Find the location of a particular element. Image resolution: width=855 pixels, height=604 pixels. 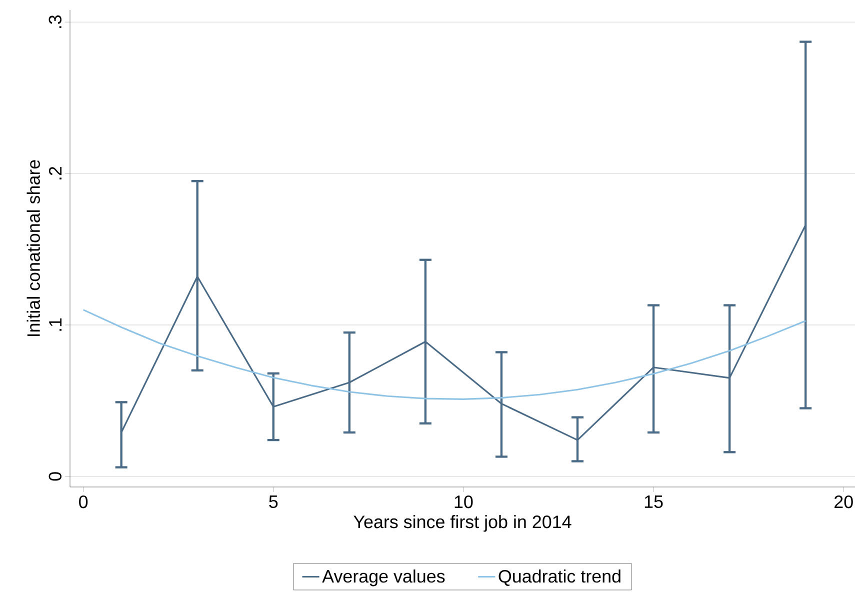

y-tick-label: 0 is located at coordinates (55, 476).